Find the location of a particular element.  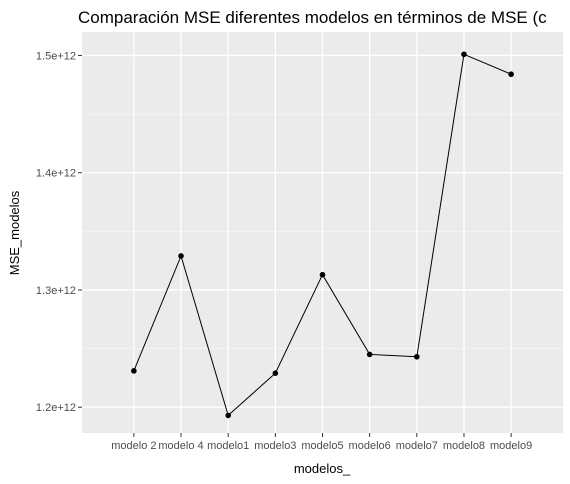

x-tick-label: modelo9 is located at coordinates (511, 446).